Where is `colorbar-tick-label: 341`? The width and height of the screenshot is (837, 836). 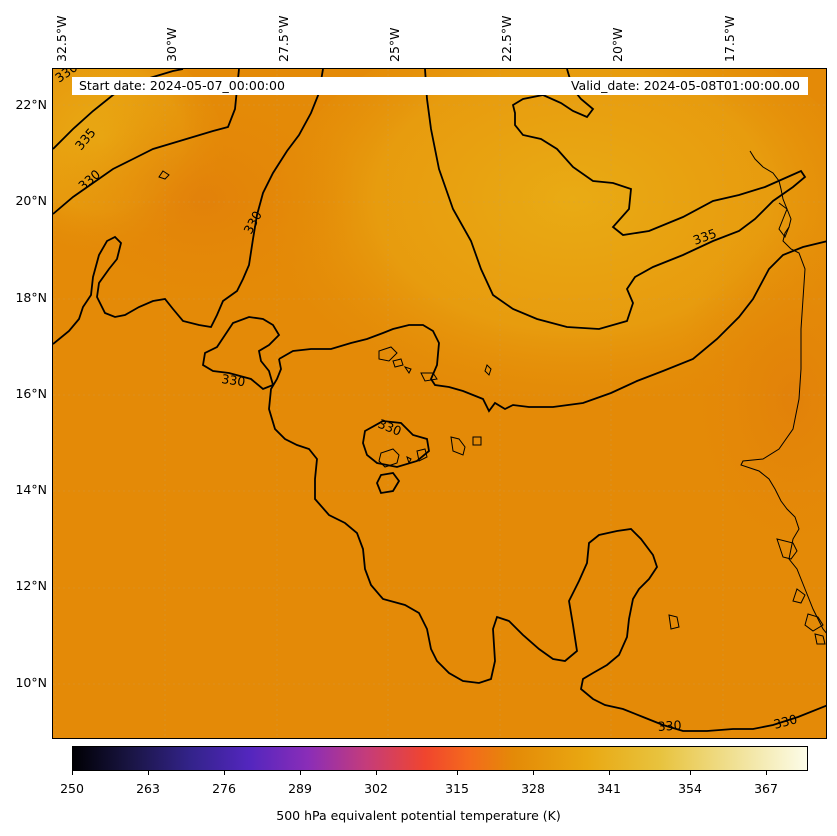 colorbar-tick-label: 341 is located at coordinates (609, 788).